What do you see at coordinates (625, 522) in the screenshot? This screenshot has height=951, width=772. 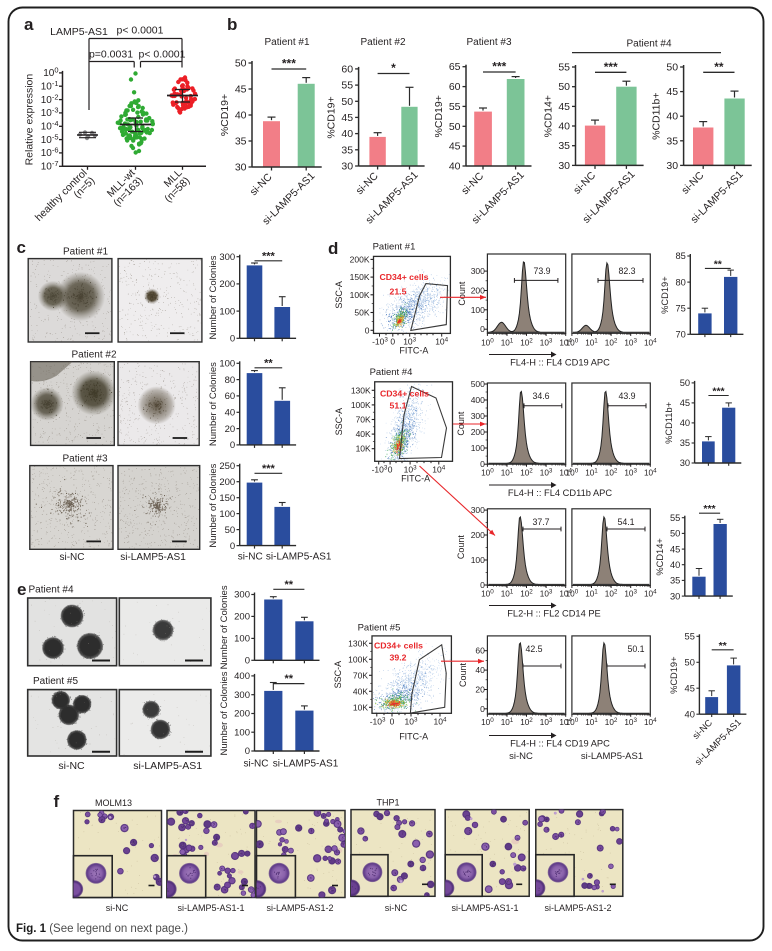 I see `svg-text: 54.1` at bounding box center [625, 522].